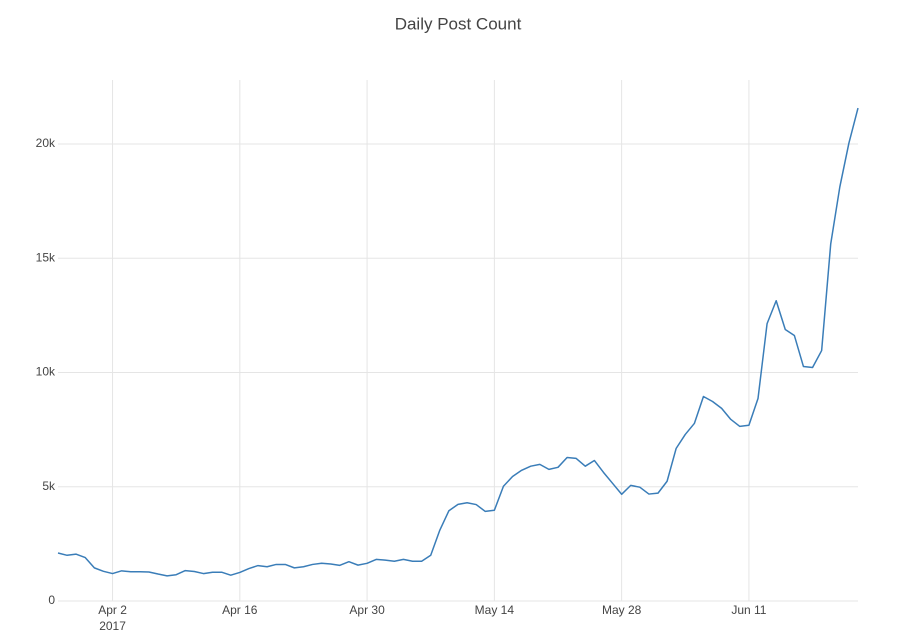  Describe the element at coordinates (112, 626) in the screenshot. I see `x-tick-year: 2017` at that location.